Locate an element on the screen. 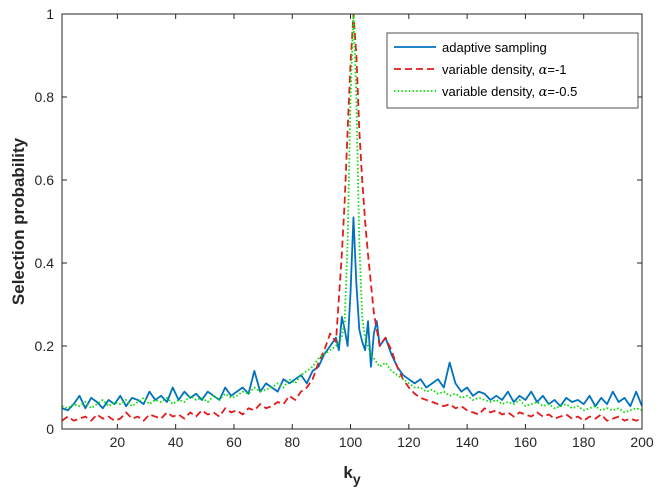  y-axis-label: Selection probability is located at coordinates (18, 221).